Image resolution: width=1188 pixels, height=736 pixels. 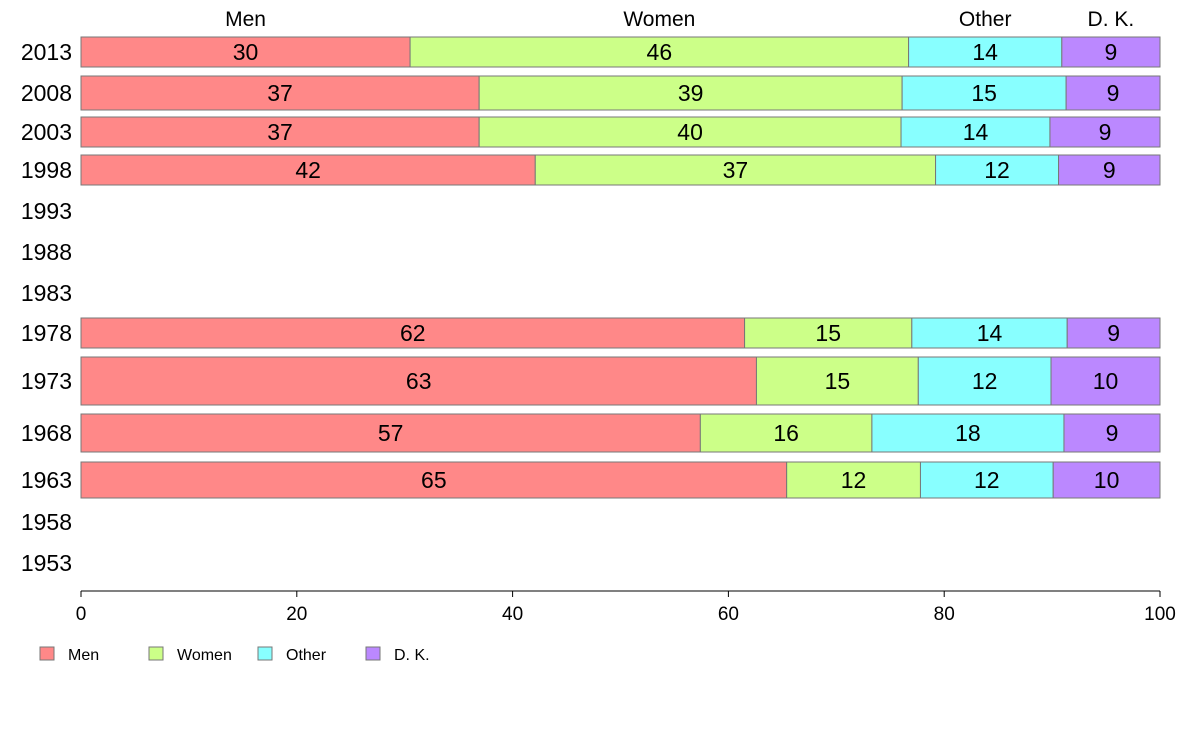 What do you see at coordinates (46, 93) in the screenshot?
I see `y-tick-label: 2008` at bounding box center [46, 93].